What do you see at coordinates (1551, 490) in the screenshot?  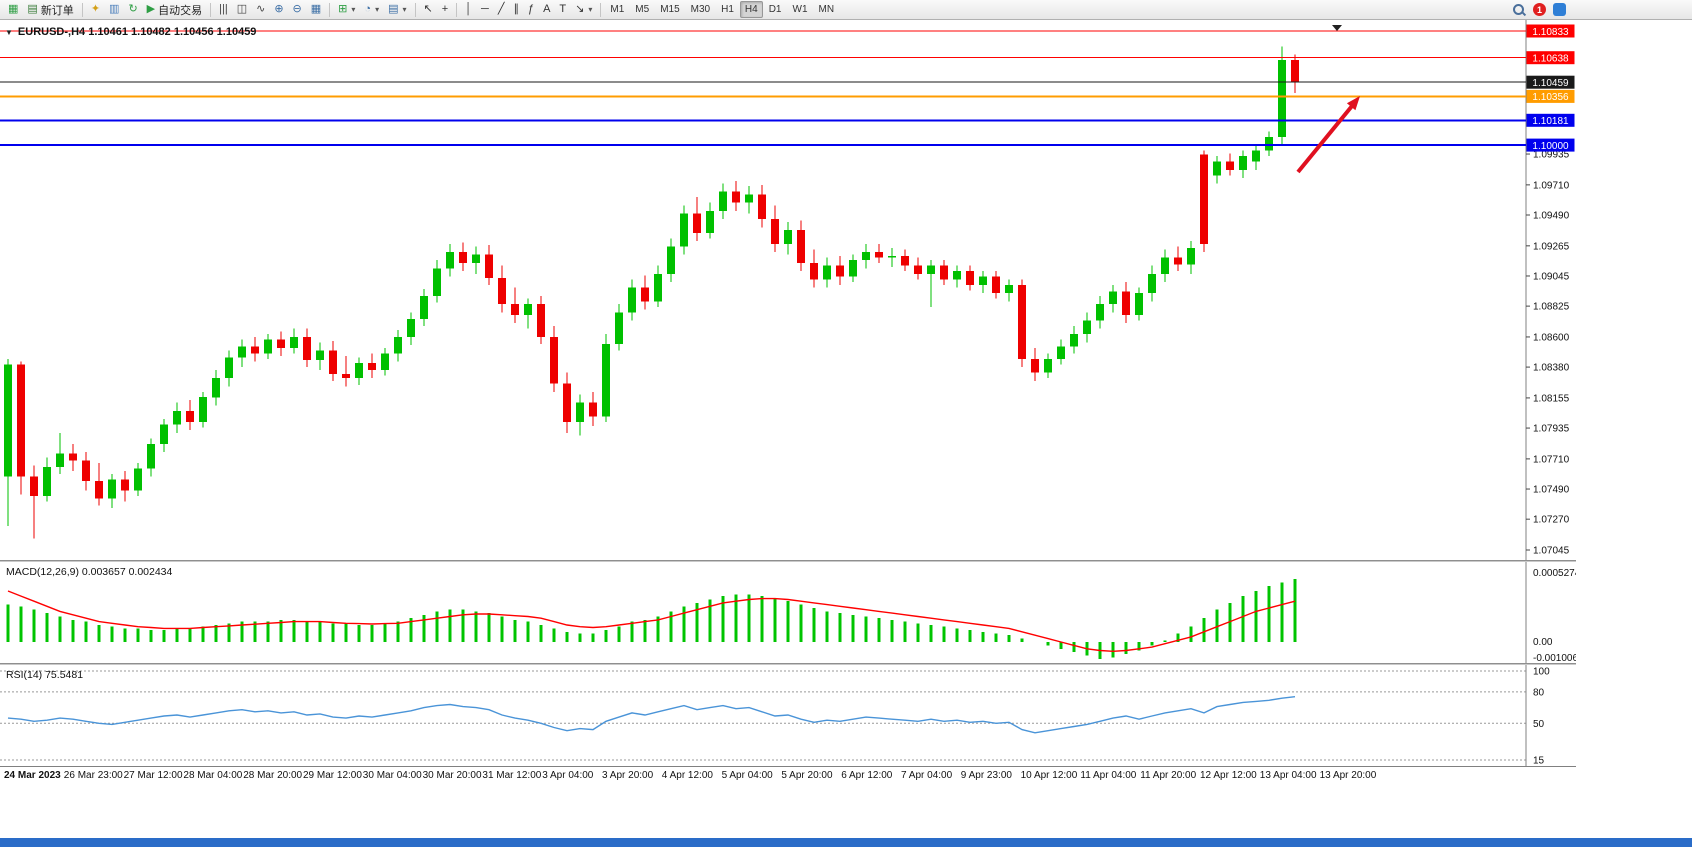 I see `price-tick-label: 1.07490` at bounding box center [1551, 490].